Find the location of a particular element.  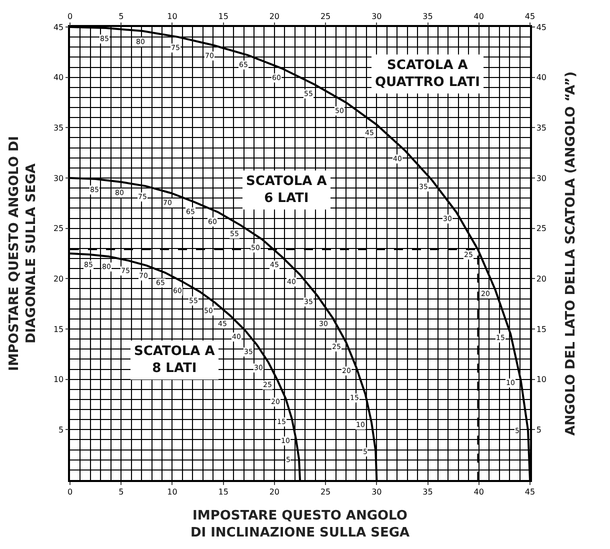

x-axis-title: IMPOSTARE QUESTO ANGOLO DI INCLINAZIONE SULLA SEGA is located at coordinates (300, 524).